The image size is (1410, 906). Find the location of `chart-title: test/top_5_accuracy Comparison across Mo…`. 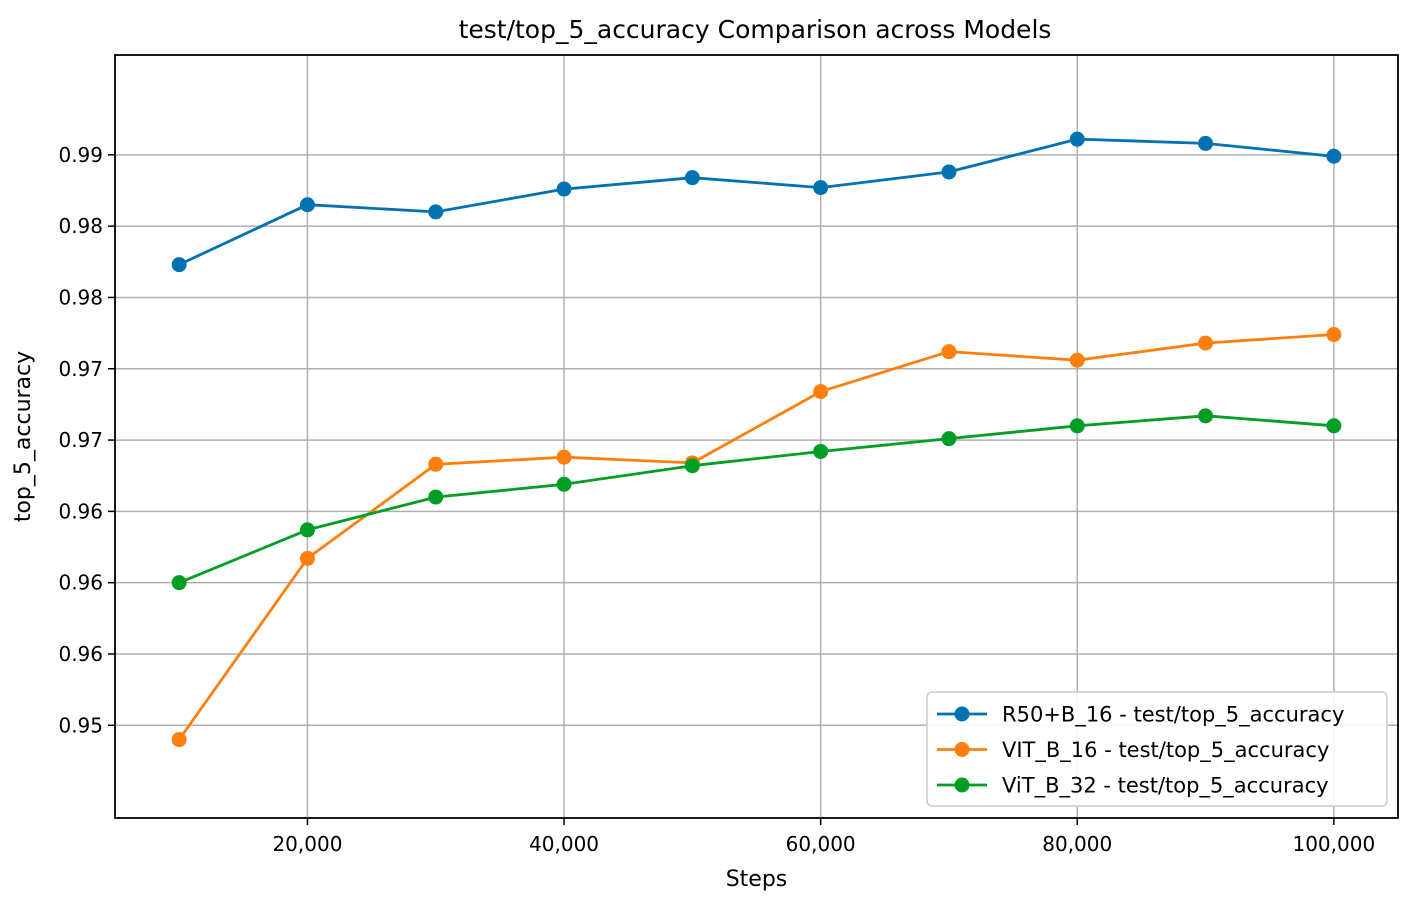

chart-title: test/top_5_accuracy Comparison across Mo… is located at coordinates (755, 29).